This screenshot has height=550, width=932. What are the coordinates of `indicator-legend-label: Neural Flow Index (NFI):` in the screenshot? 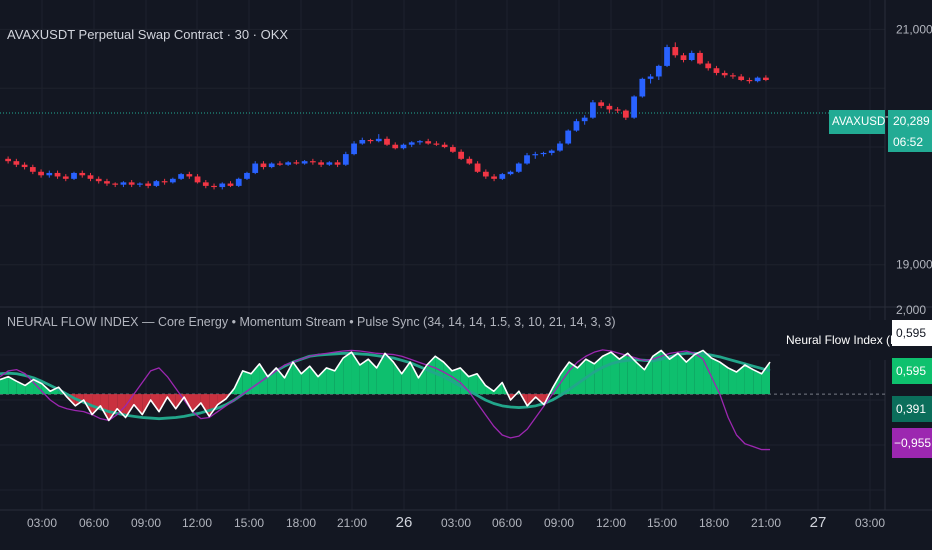 It's located at (836, 340).